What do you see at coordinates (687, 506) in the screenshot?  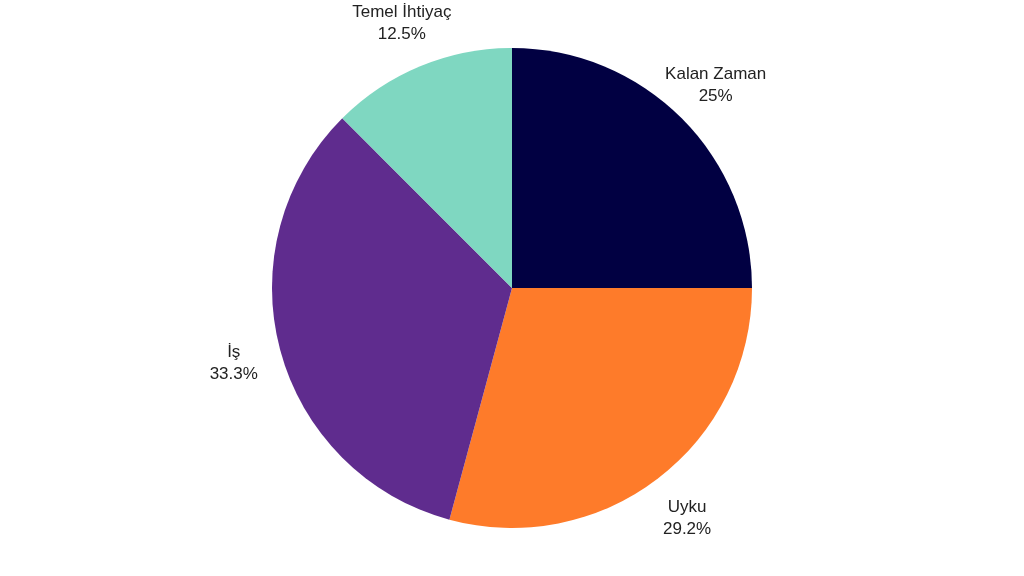 I see `slice-label: Uyku` at bounding box center [687, 506].